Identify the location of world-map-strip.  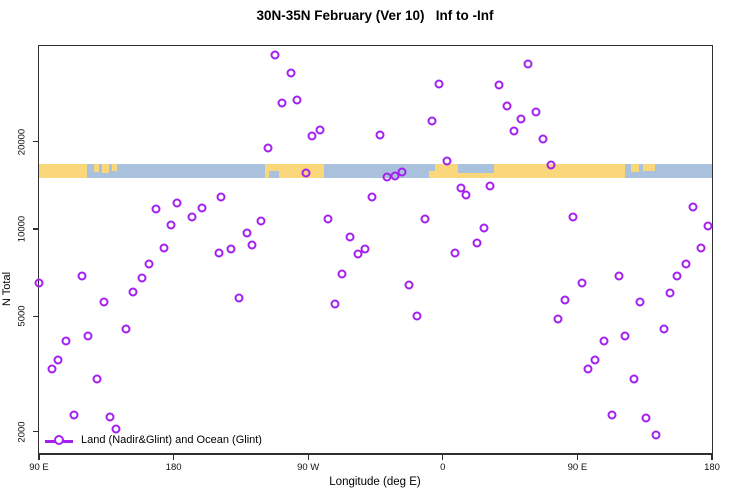
(375, 171).